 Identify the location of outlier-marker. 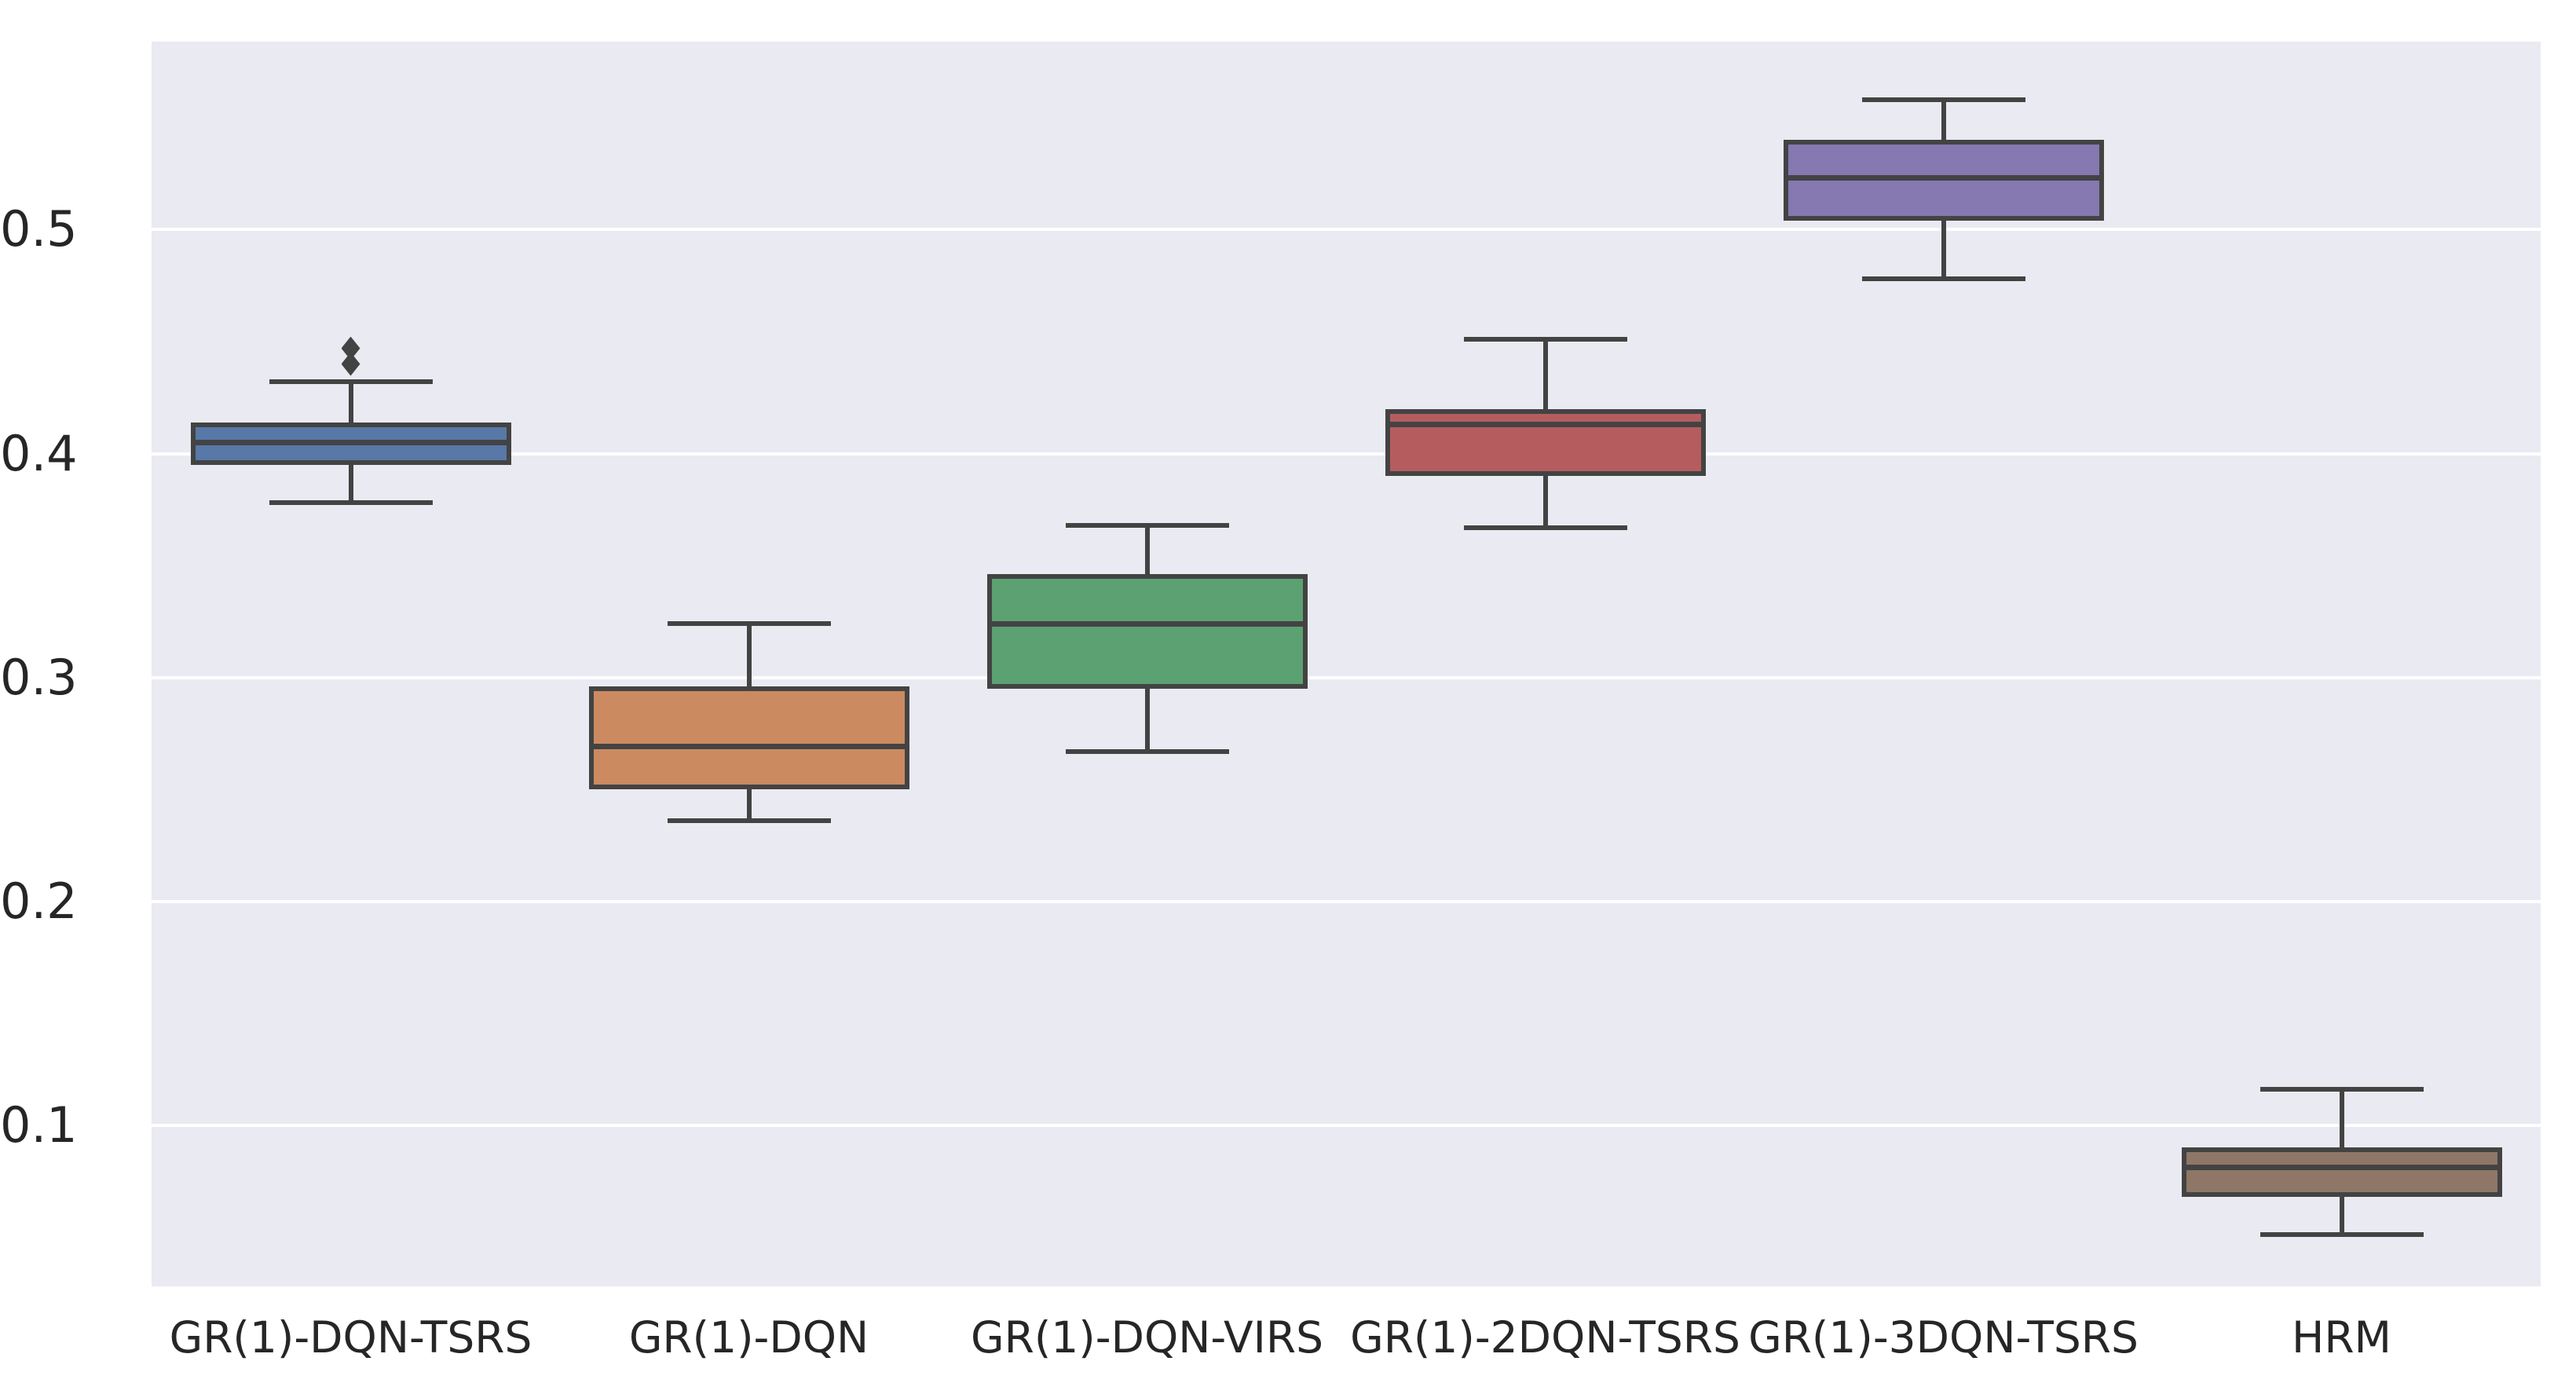
(351, 348).